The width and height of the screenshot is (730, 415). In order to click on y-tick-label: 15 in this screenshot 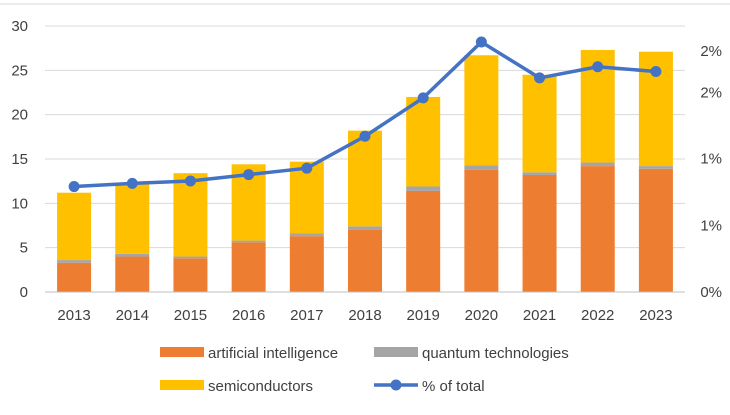, I will do `click(19, 159)`.